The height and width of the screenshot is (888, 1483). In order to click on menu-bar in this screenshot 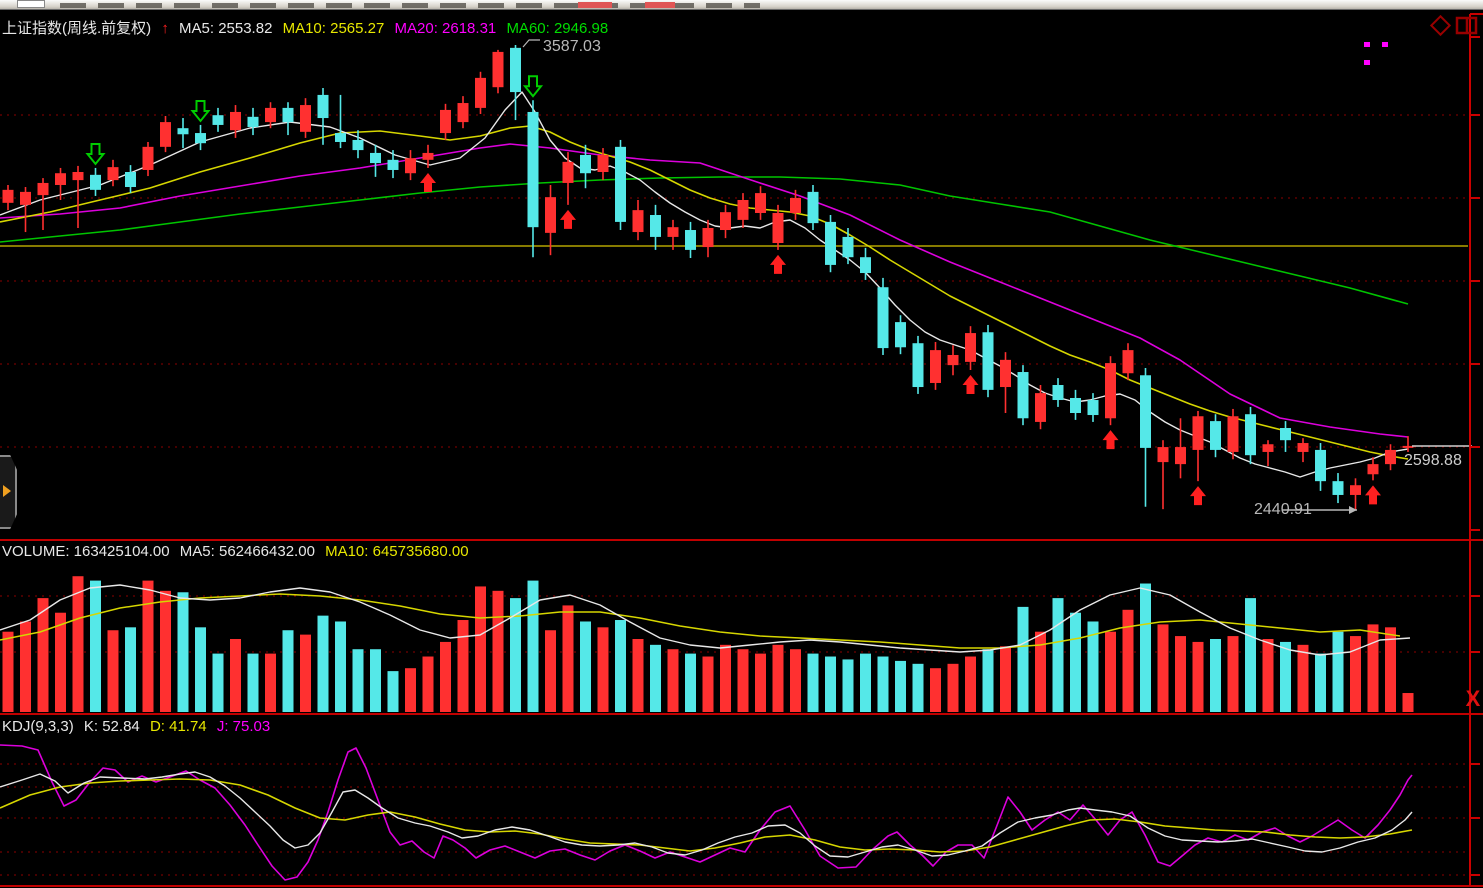, I will do `click(741, 5)`.